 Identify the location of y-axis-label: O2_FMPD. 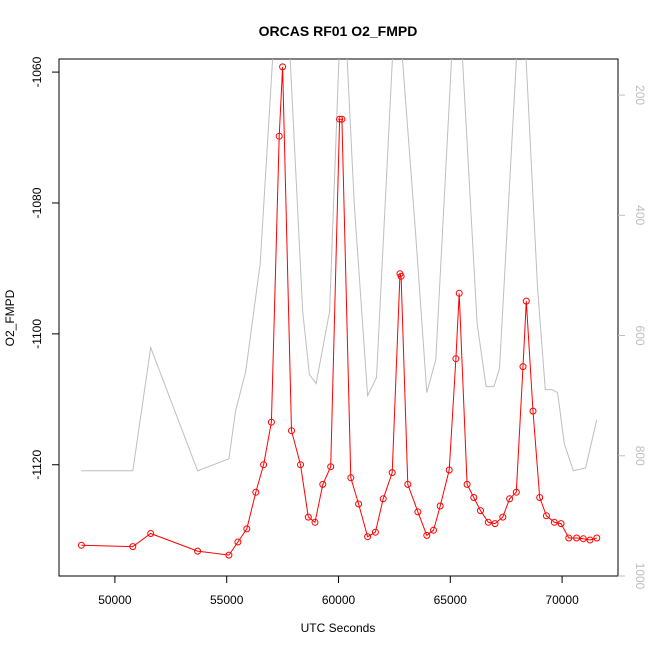
(10, 317).